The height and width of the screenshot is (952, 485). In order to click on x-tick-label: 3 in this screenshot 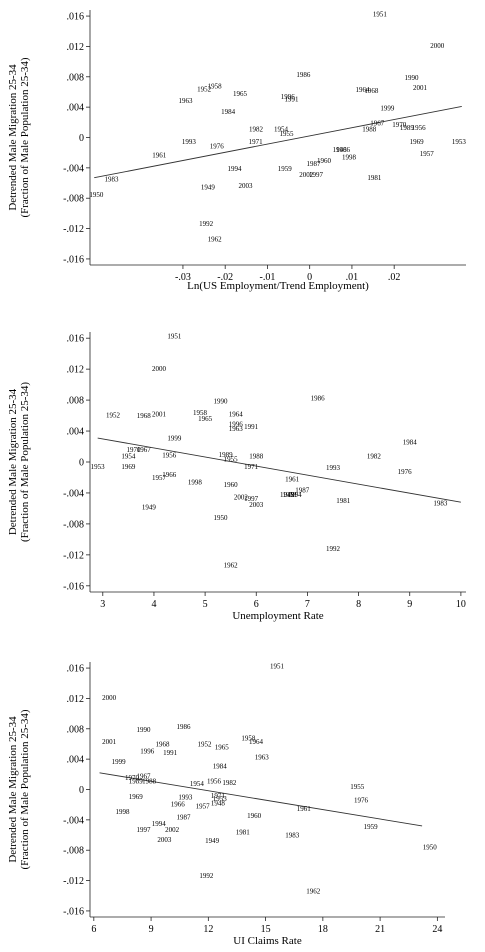, I will do `click(102, 604)`.